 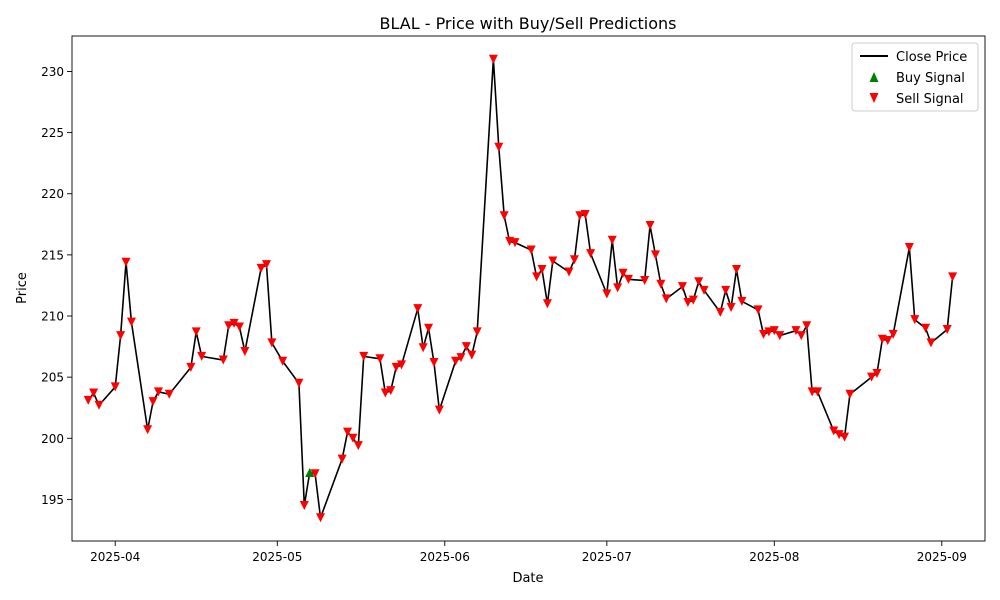 I want to click on y-tick-label: 220, so click(x=52, y=194).